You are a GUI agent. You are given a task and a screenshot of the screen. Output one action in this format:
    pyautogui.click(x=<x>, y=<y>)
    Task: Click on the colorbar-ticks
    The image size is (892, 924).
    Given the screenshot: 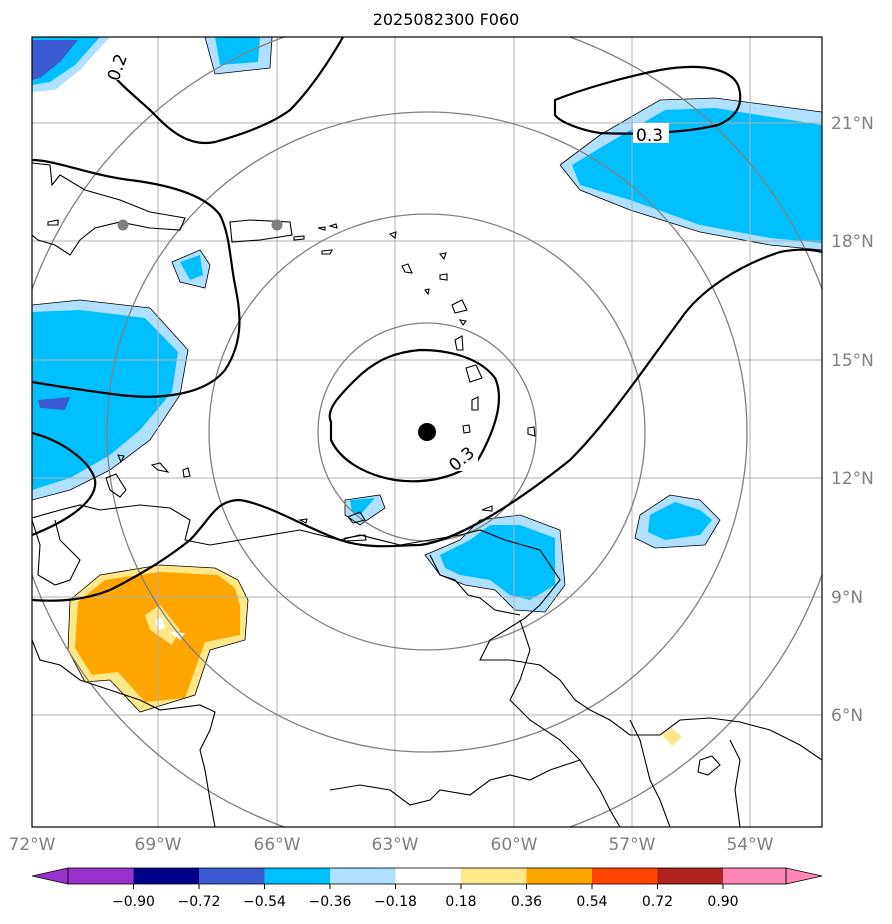 What is the action you would take?
    pyautogui.click(x=428, y=886)
    